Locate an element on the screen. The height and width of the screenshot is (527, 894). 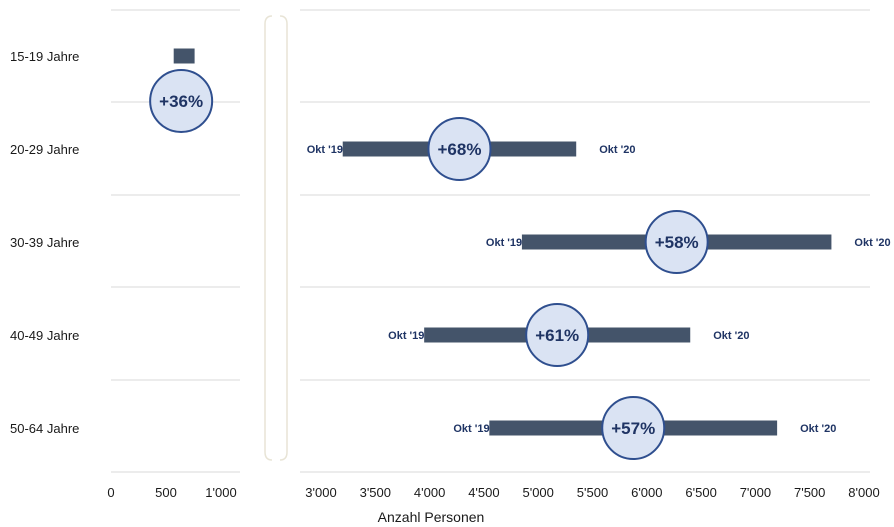
x-axis-title: Anzahl Personen is located at coordinates (431, 517).